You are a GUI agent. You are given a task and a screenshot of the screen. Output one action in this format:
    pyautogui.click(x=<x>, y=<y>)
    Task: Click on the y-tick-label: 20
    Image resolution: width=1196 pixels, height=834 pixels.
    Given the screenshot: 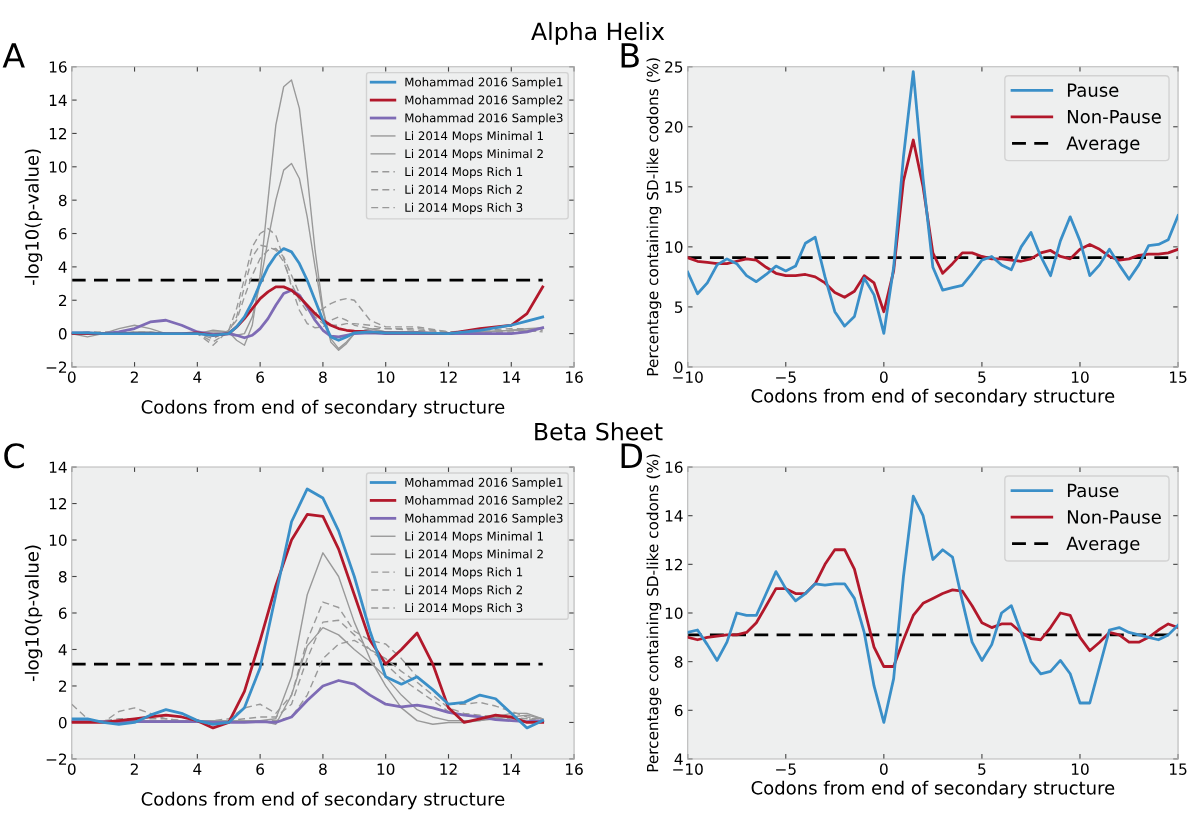 What is the action you would take?
    pyautogui.click(x=674, y=127)
    